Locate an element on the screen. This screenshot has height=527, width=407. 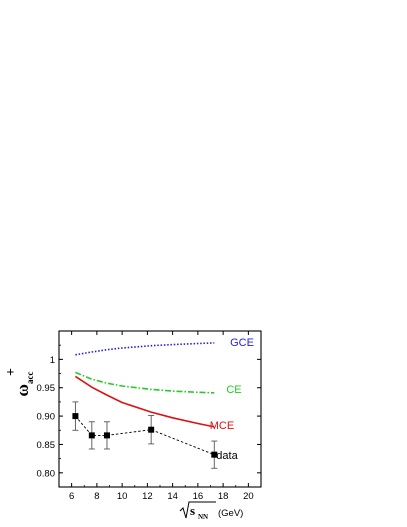
series-label-data: data is located at coordinates (227, 456).